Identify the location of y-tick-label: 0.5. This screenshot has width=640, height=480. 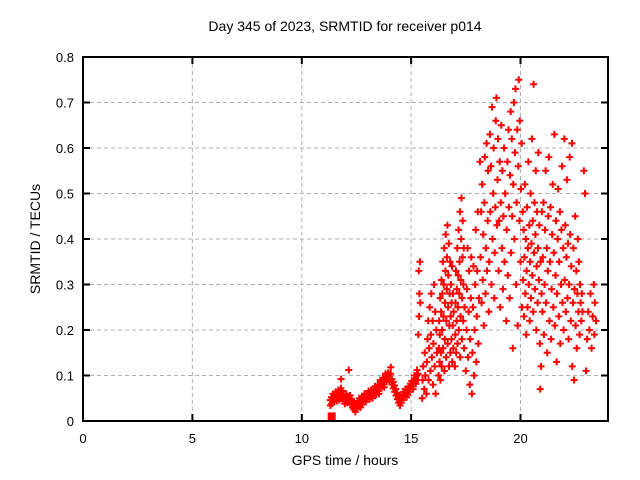
(65, 194).